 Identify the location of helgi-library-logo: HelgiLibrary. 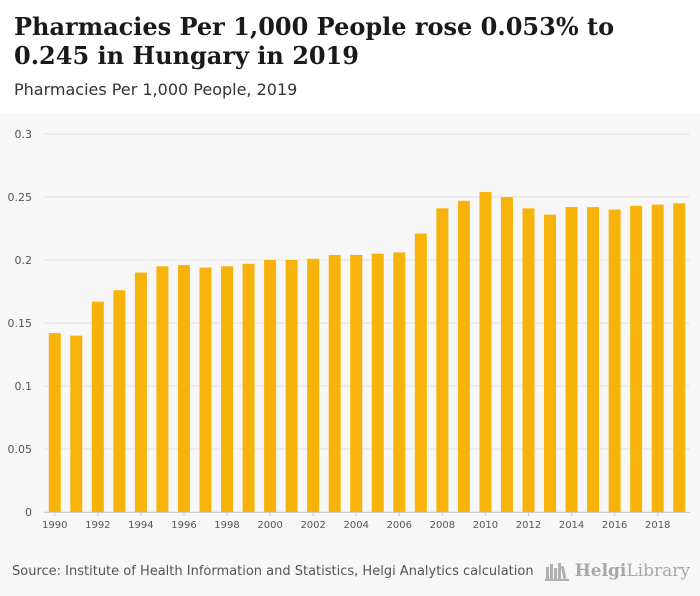
(617, 571).